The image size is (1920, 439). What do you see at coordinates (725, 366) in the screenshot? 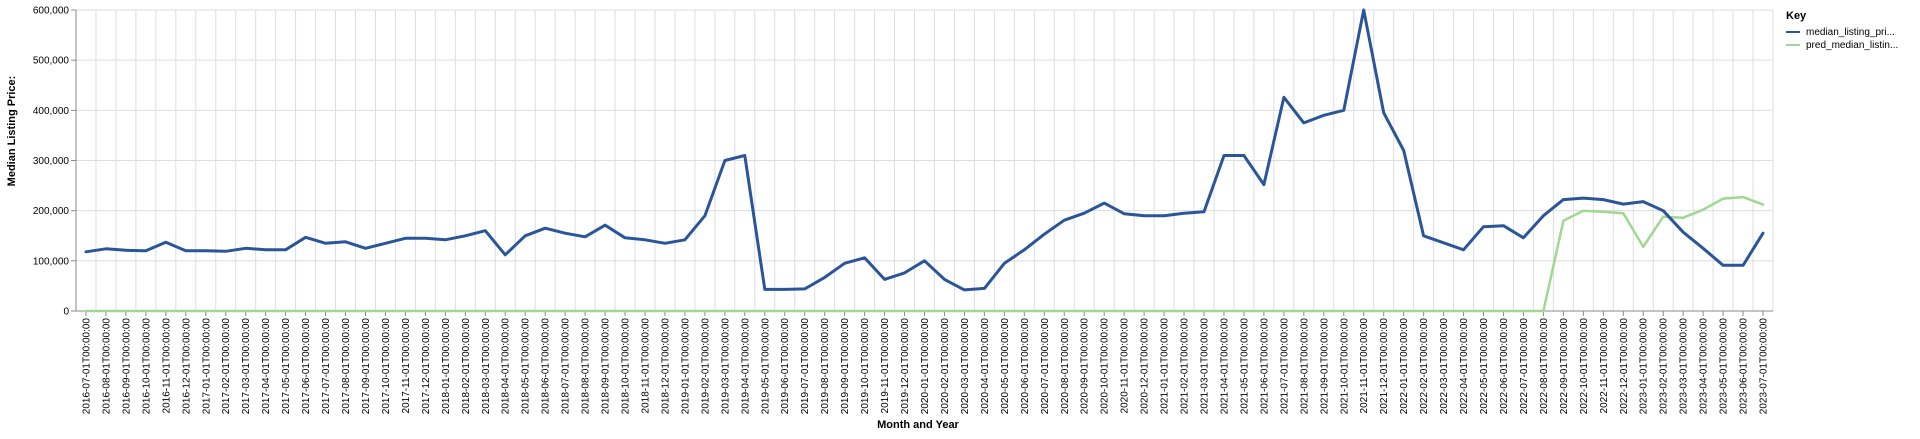
I see `x-tick-label: 2019-03-01T00:00:00` at bounding box center [725, 366].